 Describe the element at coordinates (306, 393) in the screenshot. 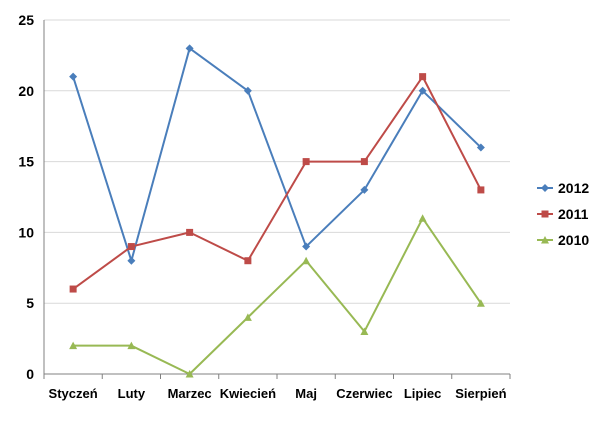

I see `x-tick-label: Maj` at that location.